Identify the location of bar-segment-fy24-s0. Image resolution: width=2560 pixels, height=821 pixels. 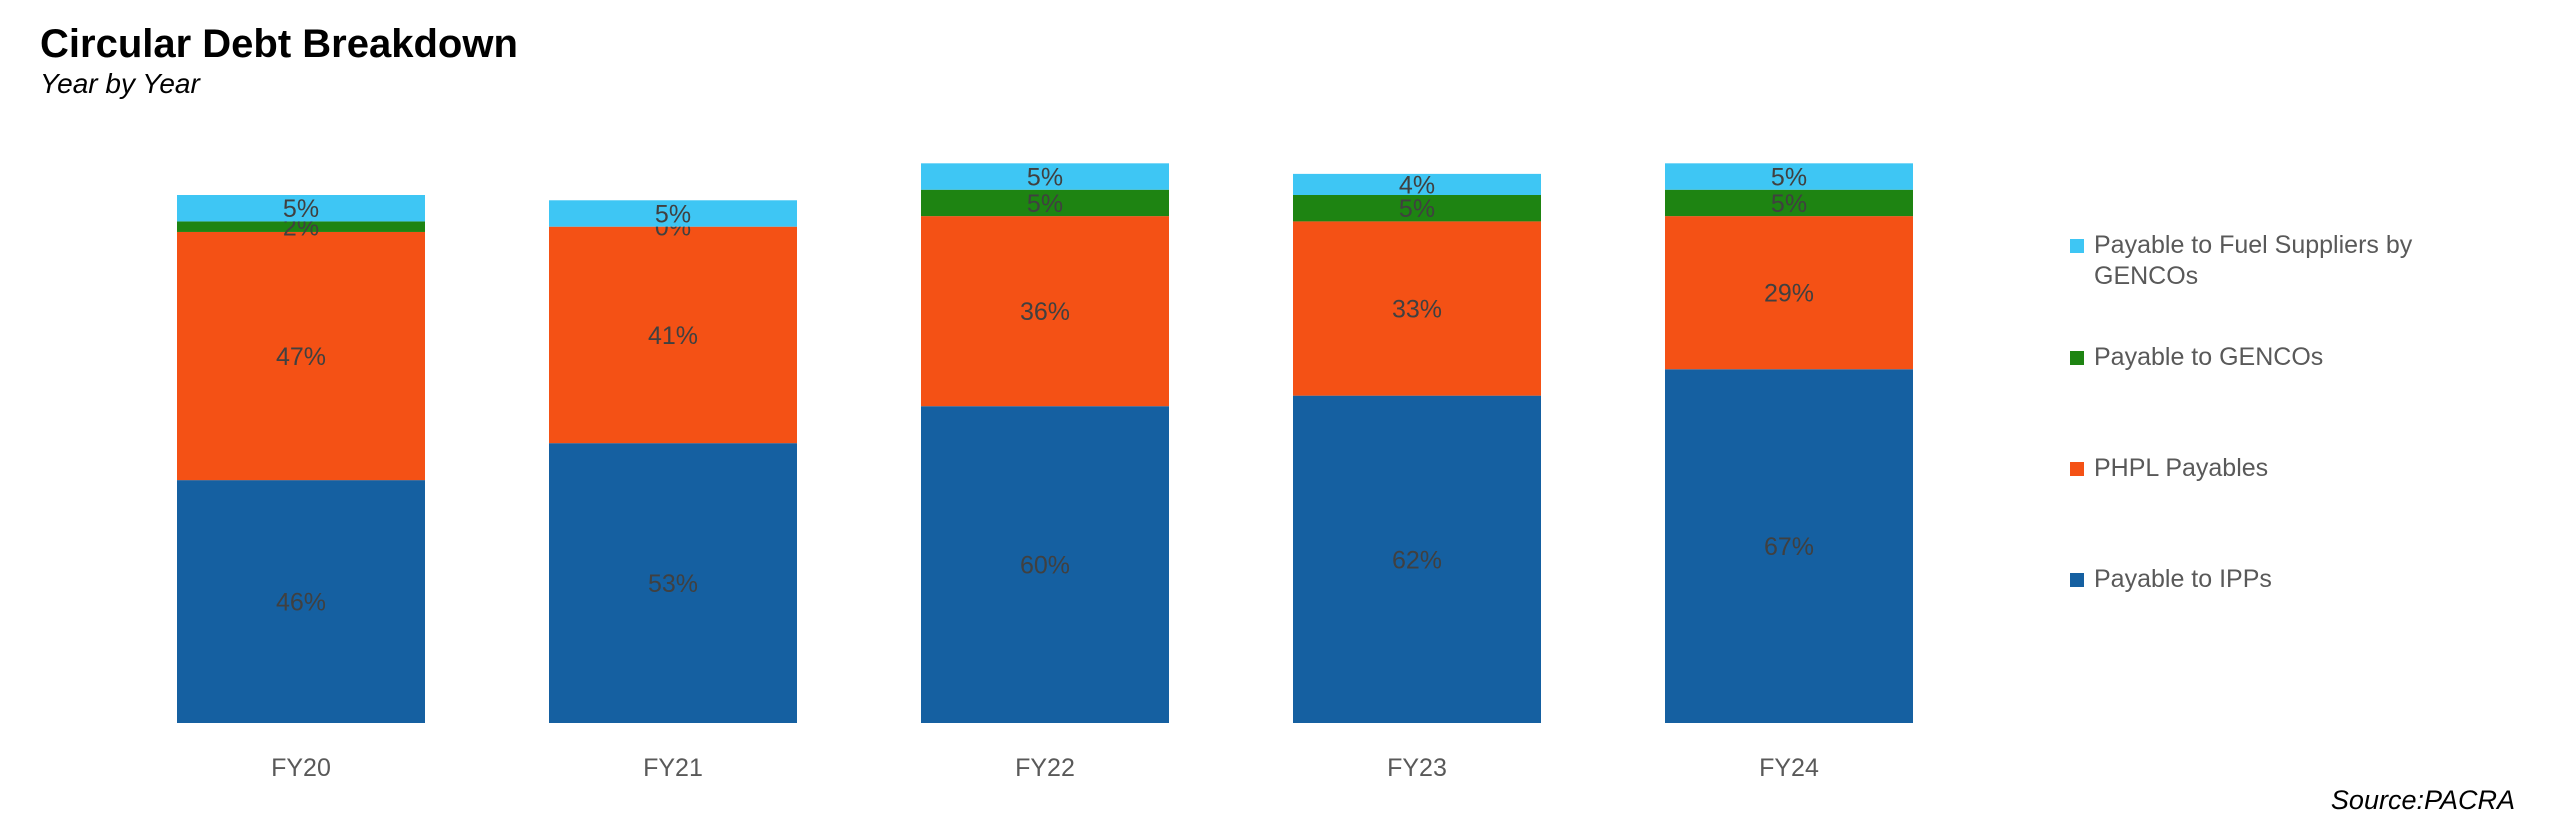
(1789, 546).